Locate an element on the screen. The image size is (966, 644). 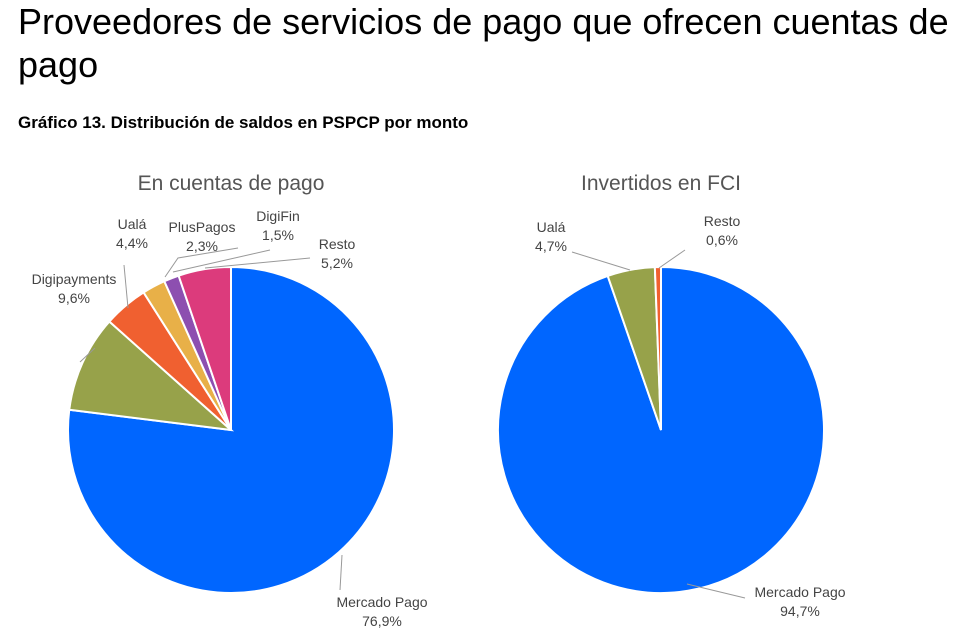
slice-value-label-1-2: 0,6% is located at coordinates (722, 240).